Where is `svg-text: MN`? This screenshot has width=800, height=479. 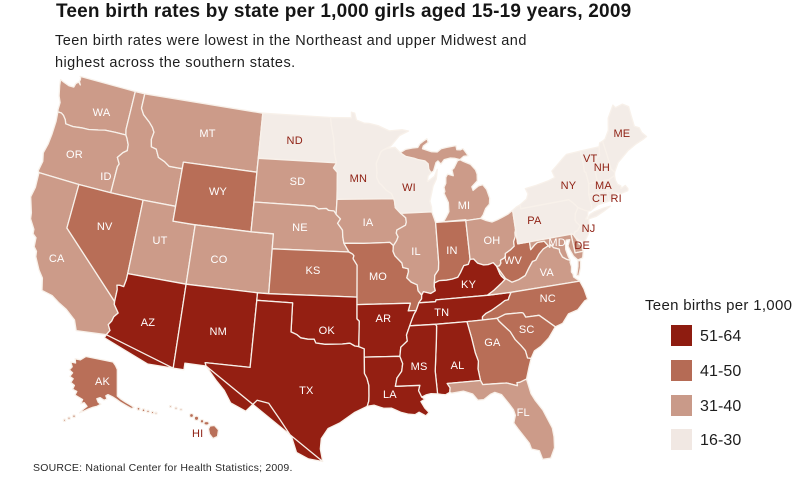
svg-text: MN is located at coordinates (359, 179).